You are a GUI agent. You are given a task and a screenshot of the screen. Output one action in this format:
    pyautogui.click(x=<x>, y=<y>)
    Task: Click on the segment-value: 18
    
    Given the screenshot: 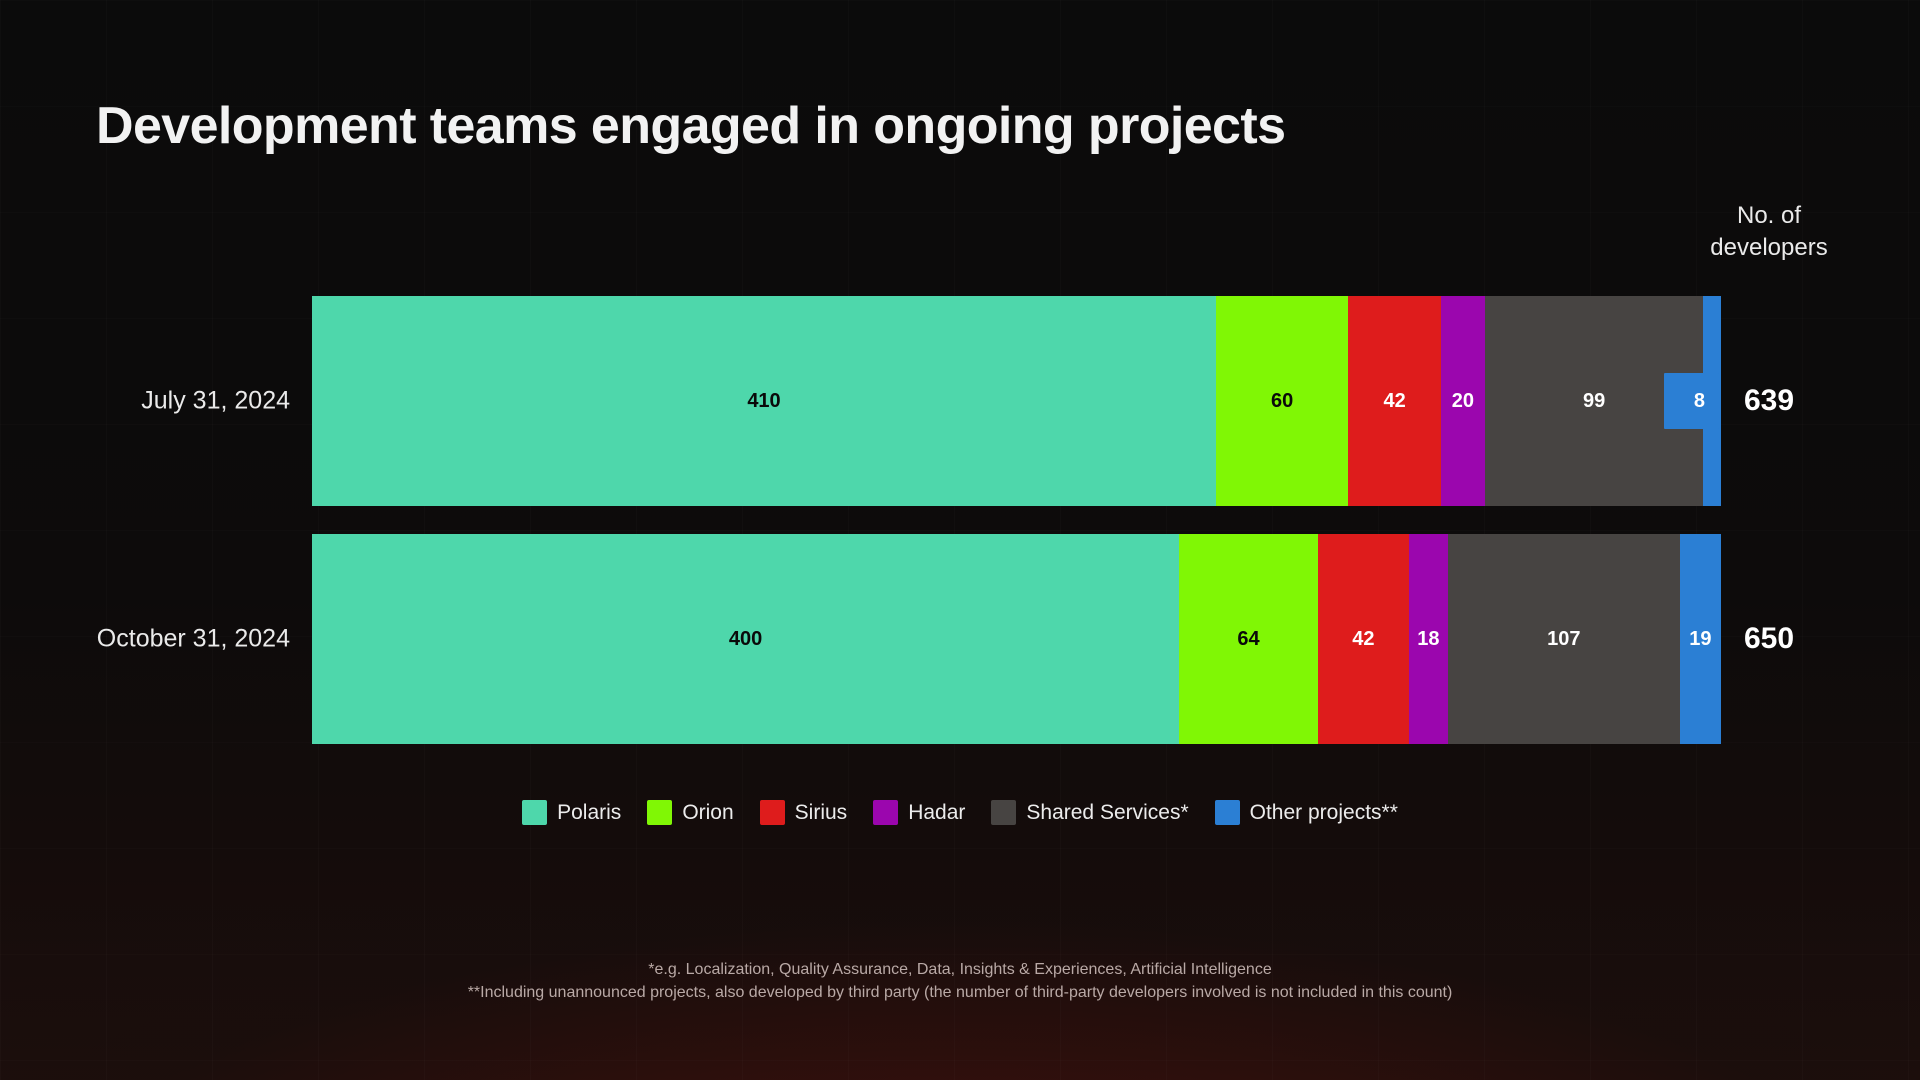 What is the action you would take?
    pyautogui.click(x=1428, y=639)
    